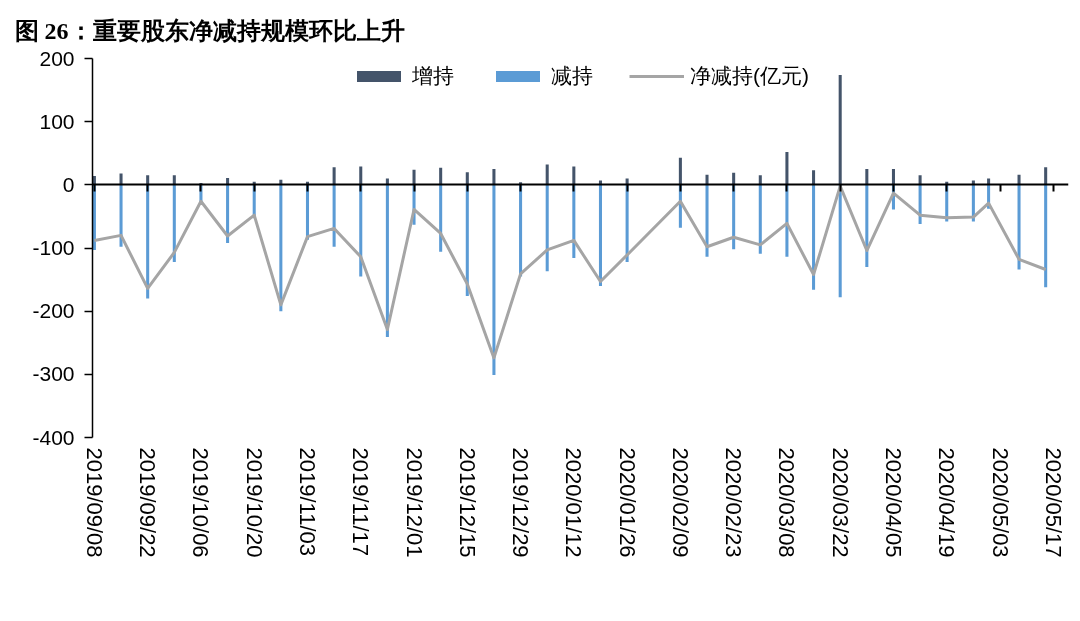 This screenshot has width=1080, height=621. What do you see at coordinates (53, 247) in the screenshot?
I see `y-tick-label: -100` at bounding box center [53, 247].